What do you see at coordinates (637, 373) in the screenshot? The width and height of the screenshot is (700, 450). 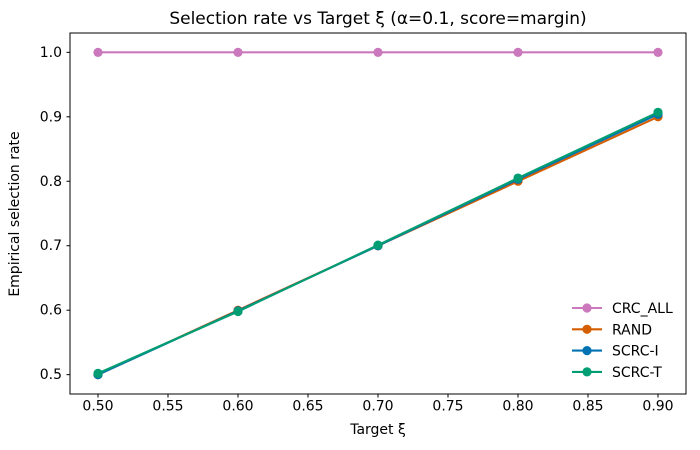 I see `legend-label: SCRC-T` at bounding box center [637, 373].